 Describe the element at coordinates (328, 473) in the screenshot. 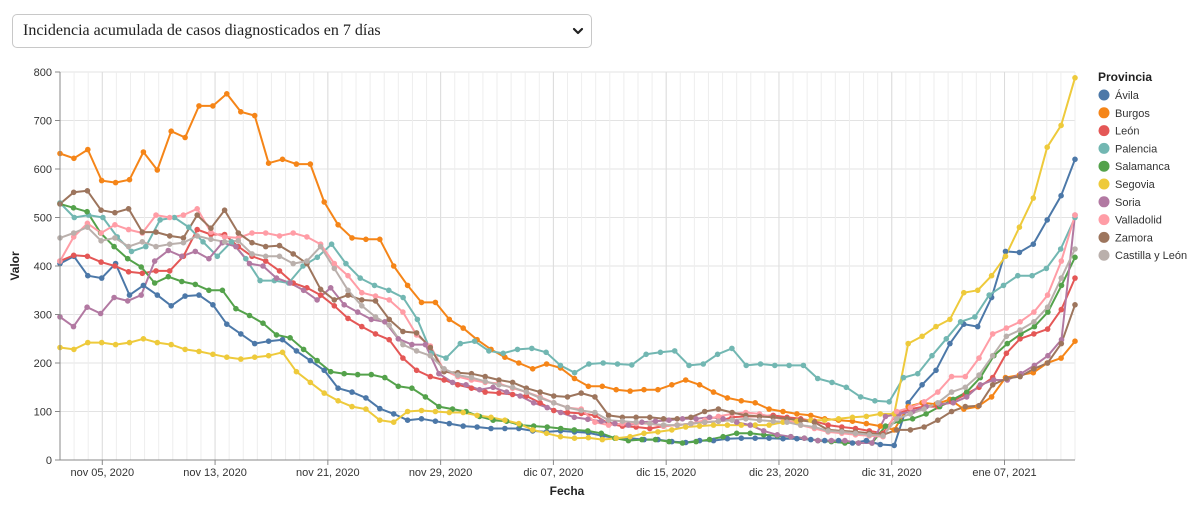

I see `x-tick-label: nov 21, 2020` at that location.